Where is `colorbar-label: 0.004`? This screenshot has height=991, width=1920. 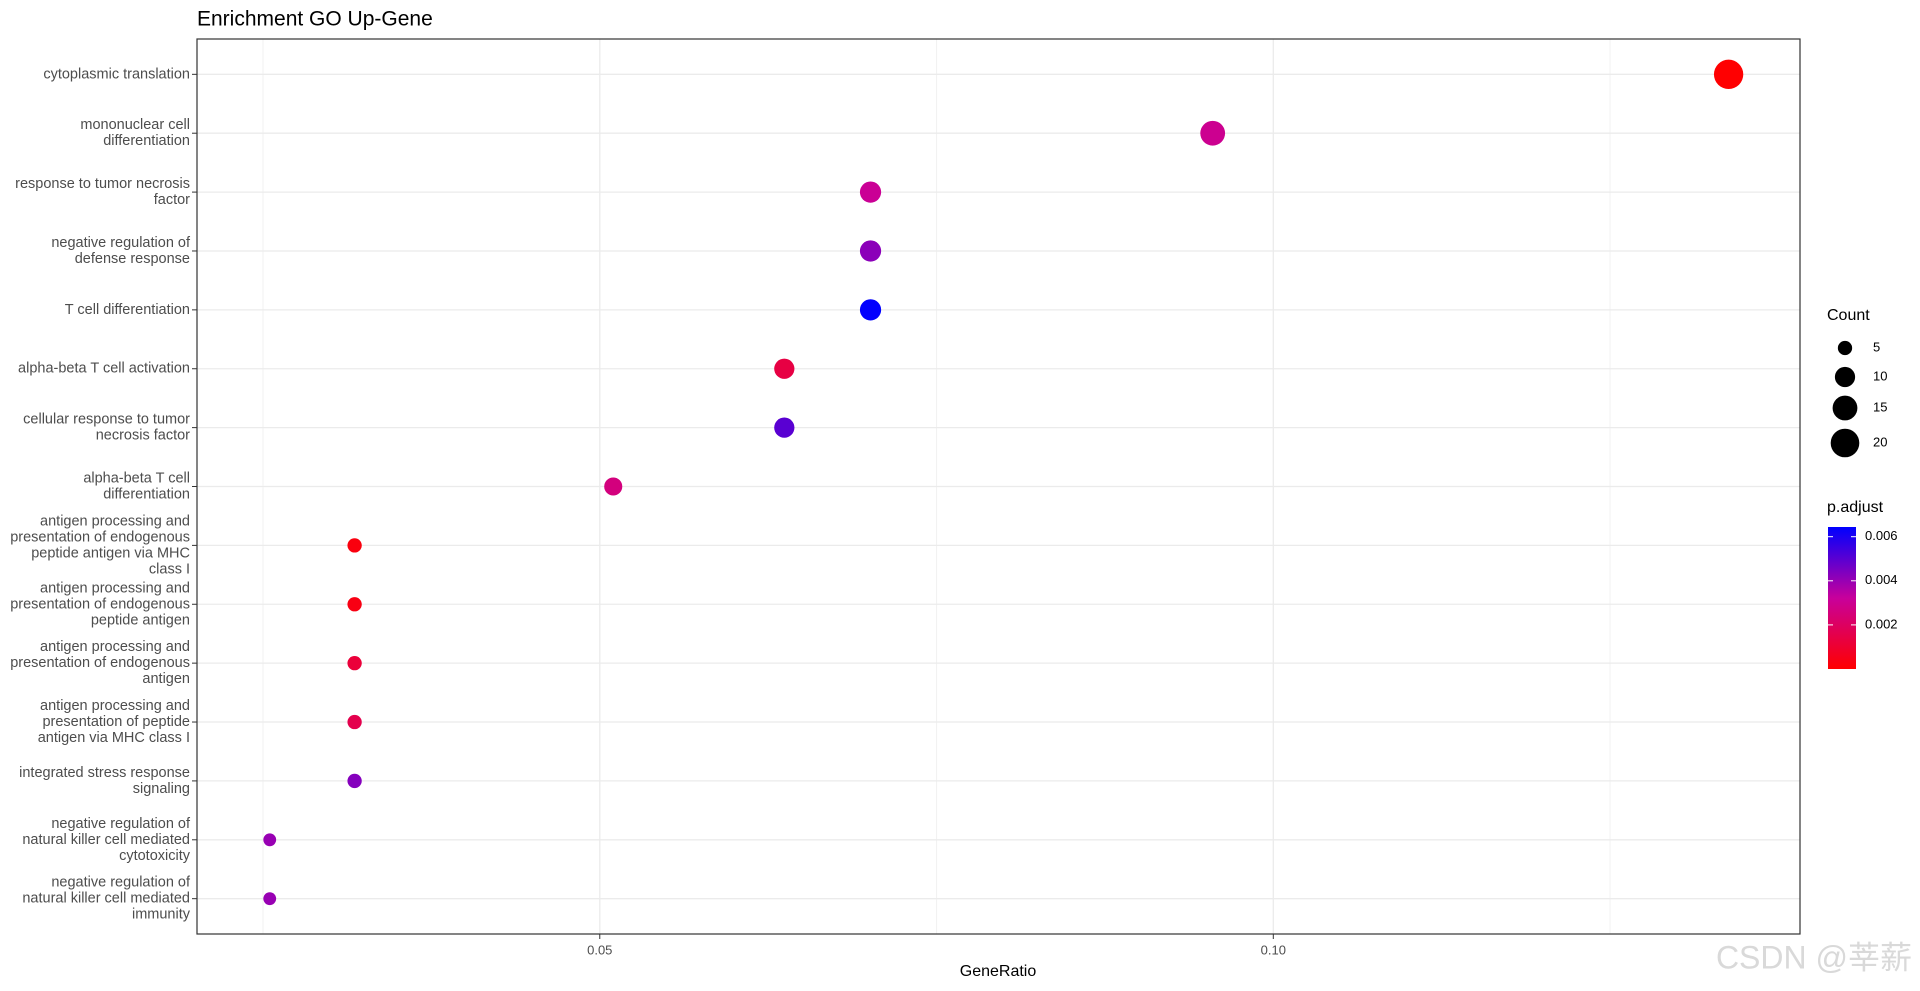 colorbar-label: 0.004 is located at coordinates (1881, 579).